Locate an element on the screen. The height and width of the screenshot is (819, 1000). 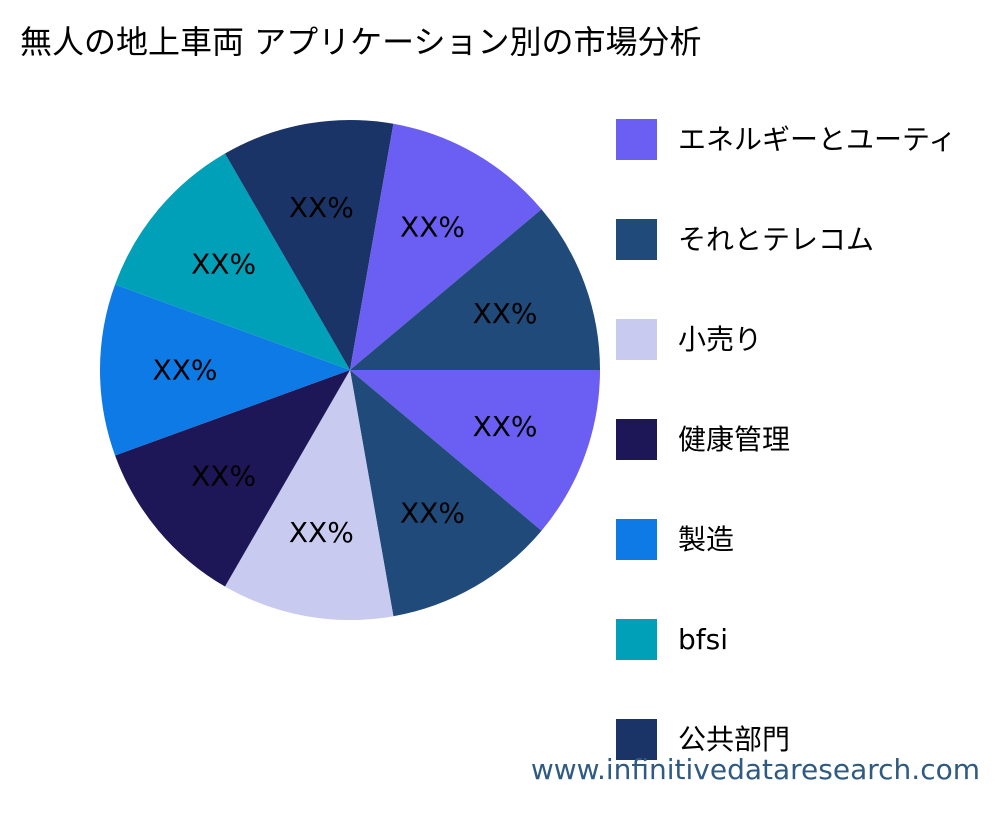
legend-label: 製造 is located at coordinates (706, 539).